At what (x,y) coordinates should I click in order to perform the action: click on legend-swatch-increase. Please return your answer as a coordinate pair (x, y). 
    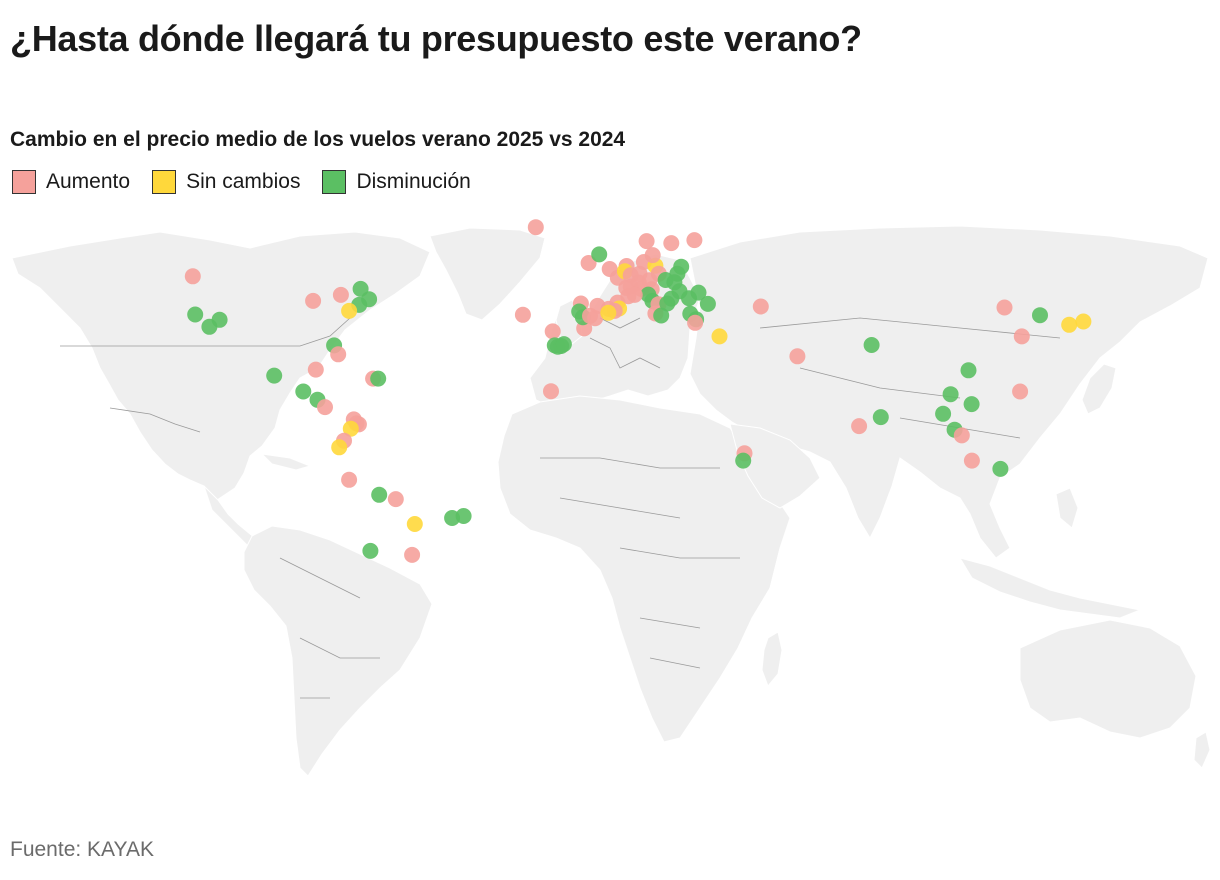
    Looking at the image, I should click on (24, 182).